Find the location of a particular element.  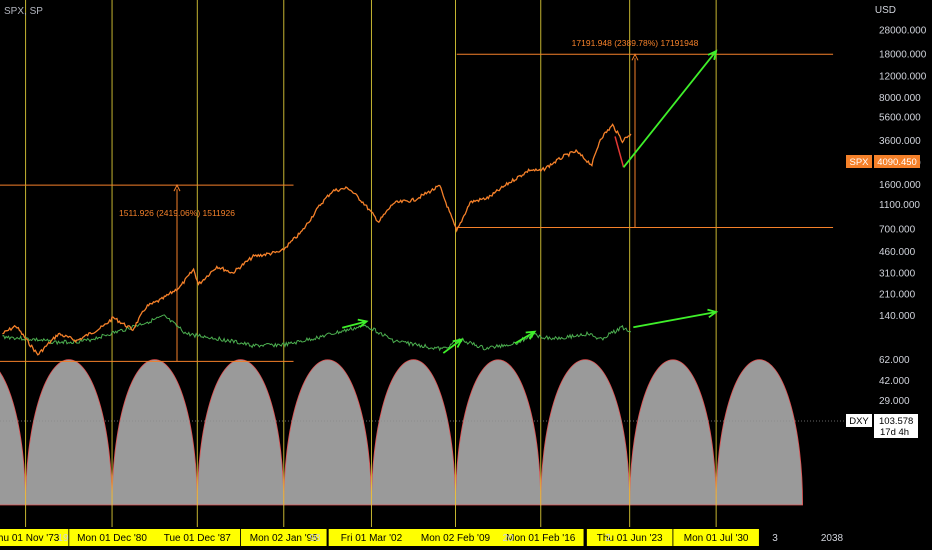

spx-projection-arrow is located at coordinates (669, 109).